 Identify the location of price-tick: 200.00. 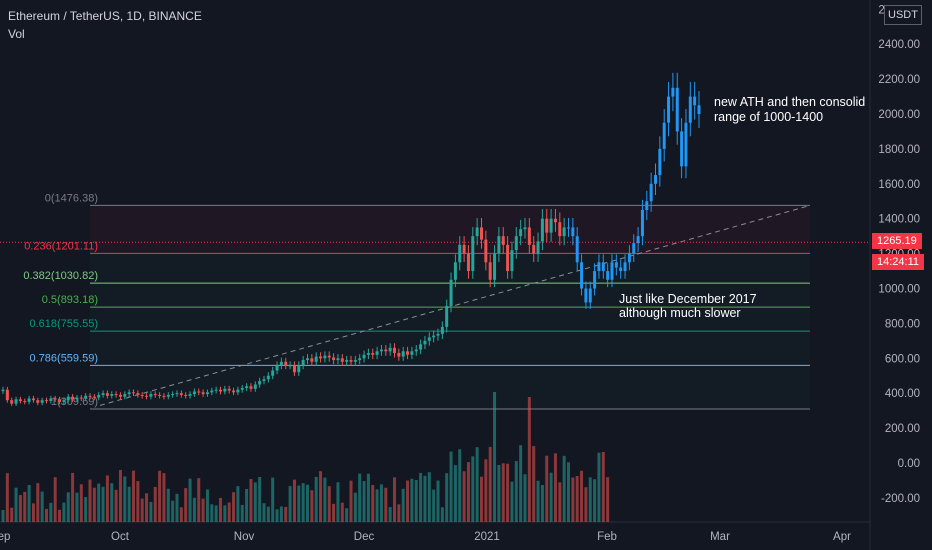
(902, 429).